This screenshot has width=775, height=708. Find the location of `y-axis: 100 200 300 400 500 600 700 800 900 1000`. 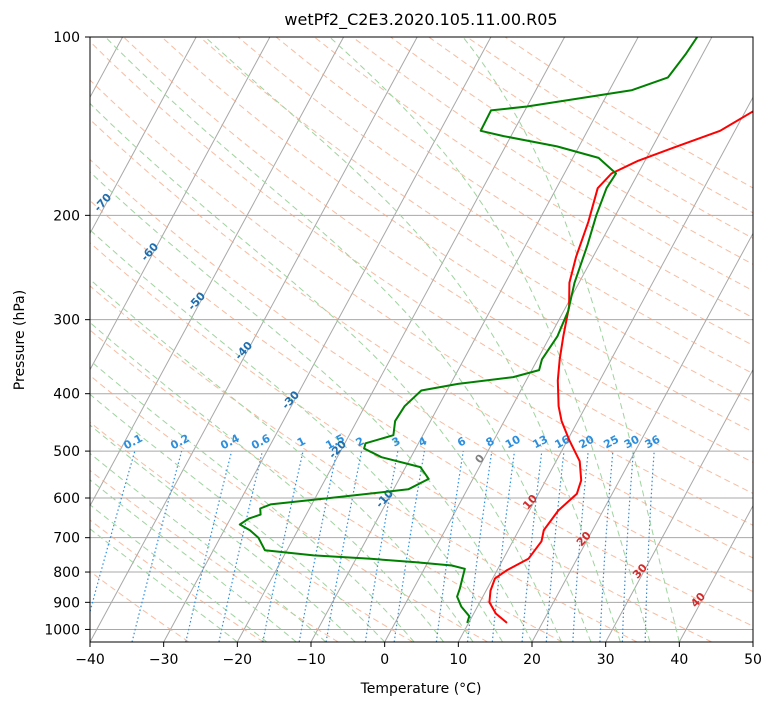

y-axis: 100 200 300 400 500 600 700 800 900 1000 is located at coordinates (67, 334).